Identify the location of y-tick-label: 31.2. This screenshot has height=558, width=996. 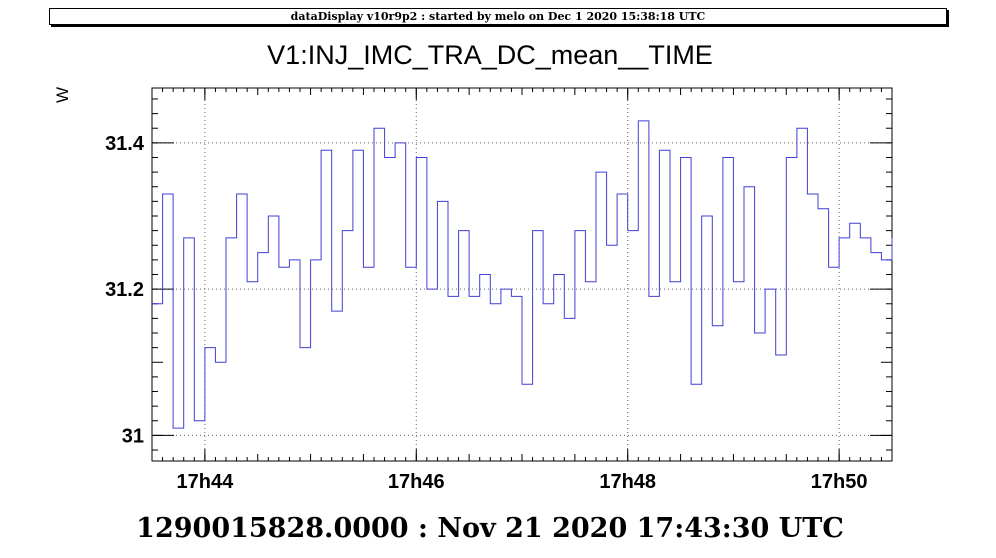
(124, 290).